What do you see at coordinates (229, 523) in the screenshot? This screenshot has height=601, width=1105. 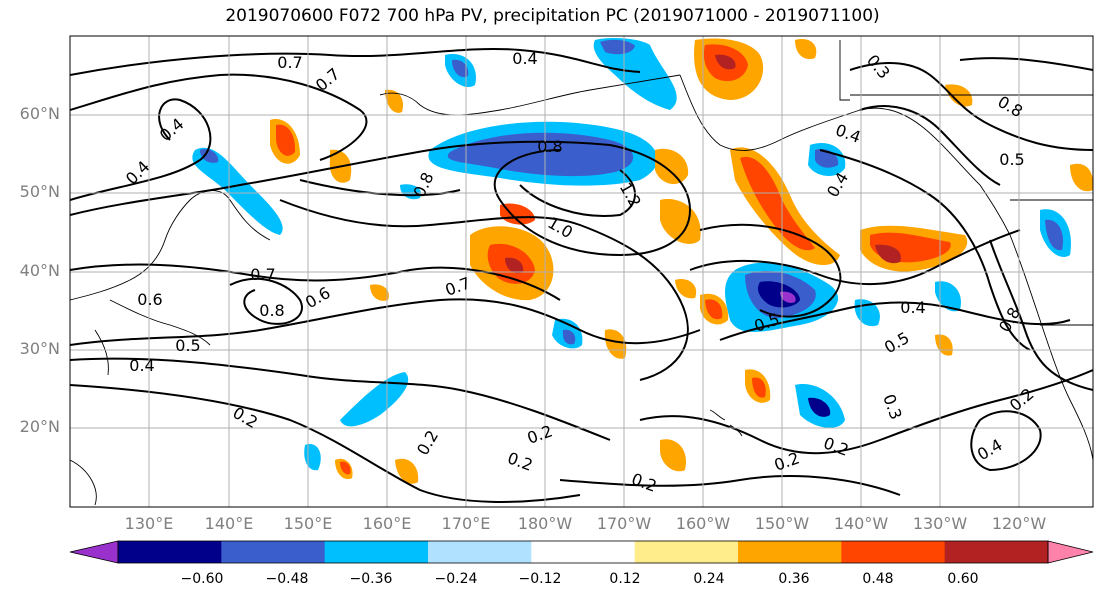 I see `lon-label-140e: 140°E` at bounding box center [229, 523].